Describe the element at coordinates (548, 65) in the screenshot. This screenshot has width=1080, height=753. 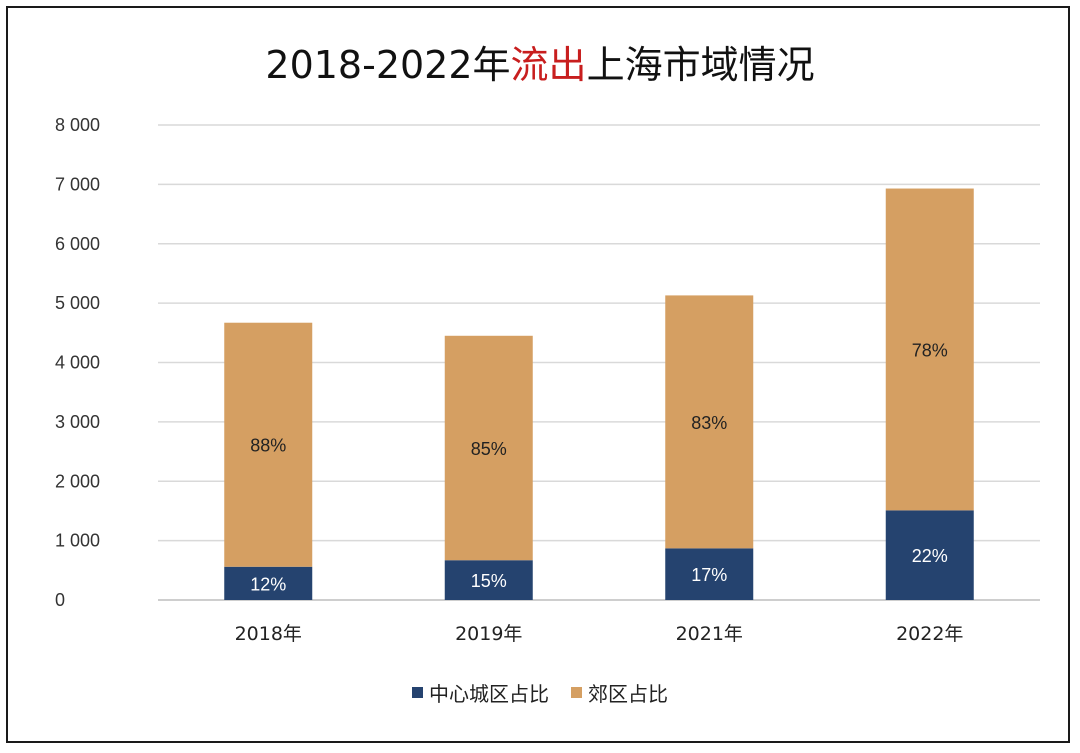
I see `title-highlight: 流出` at that location.